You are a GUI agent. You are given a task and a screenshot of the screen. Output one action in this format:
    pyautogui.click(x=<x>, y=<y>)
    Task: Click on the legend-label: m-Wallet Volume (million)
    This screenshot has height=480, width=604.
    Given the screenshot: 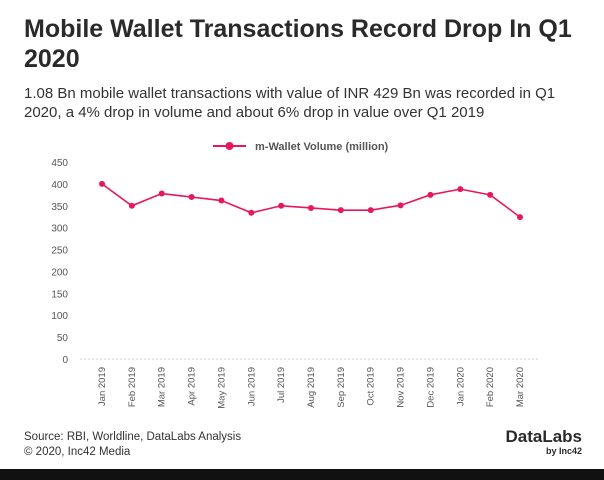 What is the action you would take?
    pyautogui.click(x=322, y=147)
    